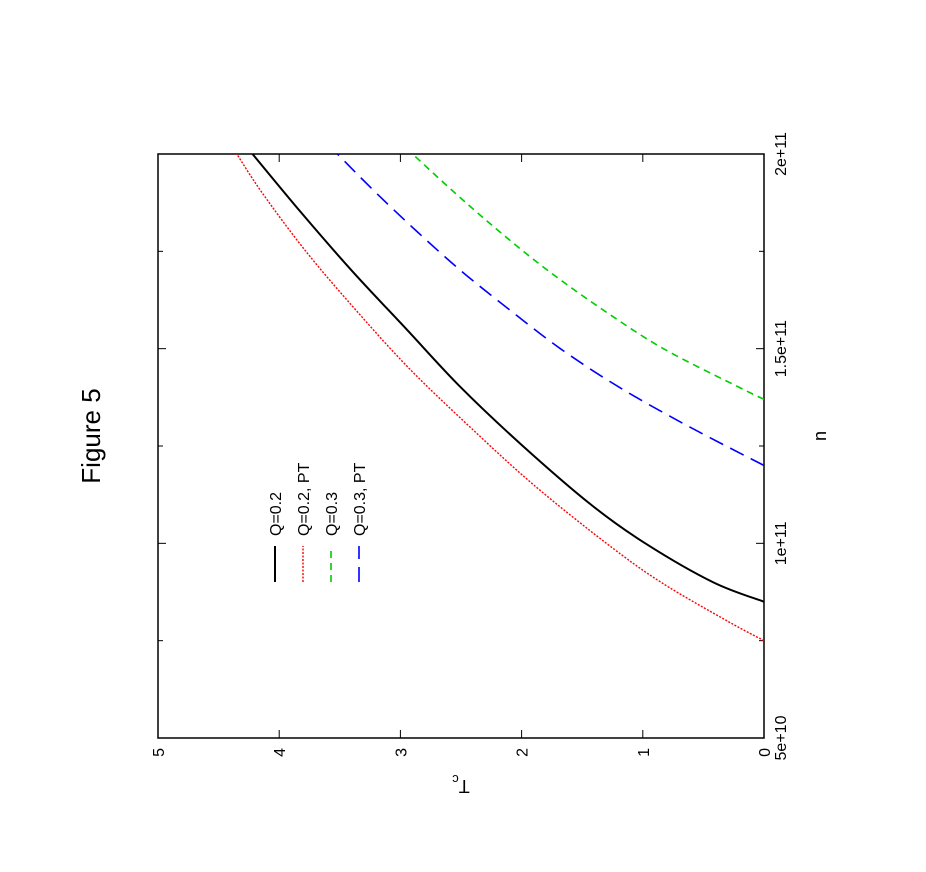 This screenshot has width=926, height=872. What do you see at coordinates (280, 752) in the screenshot?
I see `y-tick-label: 4` at bounding box center [280, 752].